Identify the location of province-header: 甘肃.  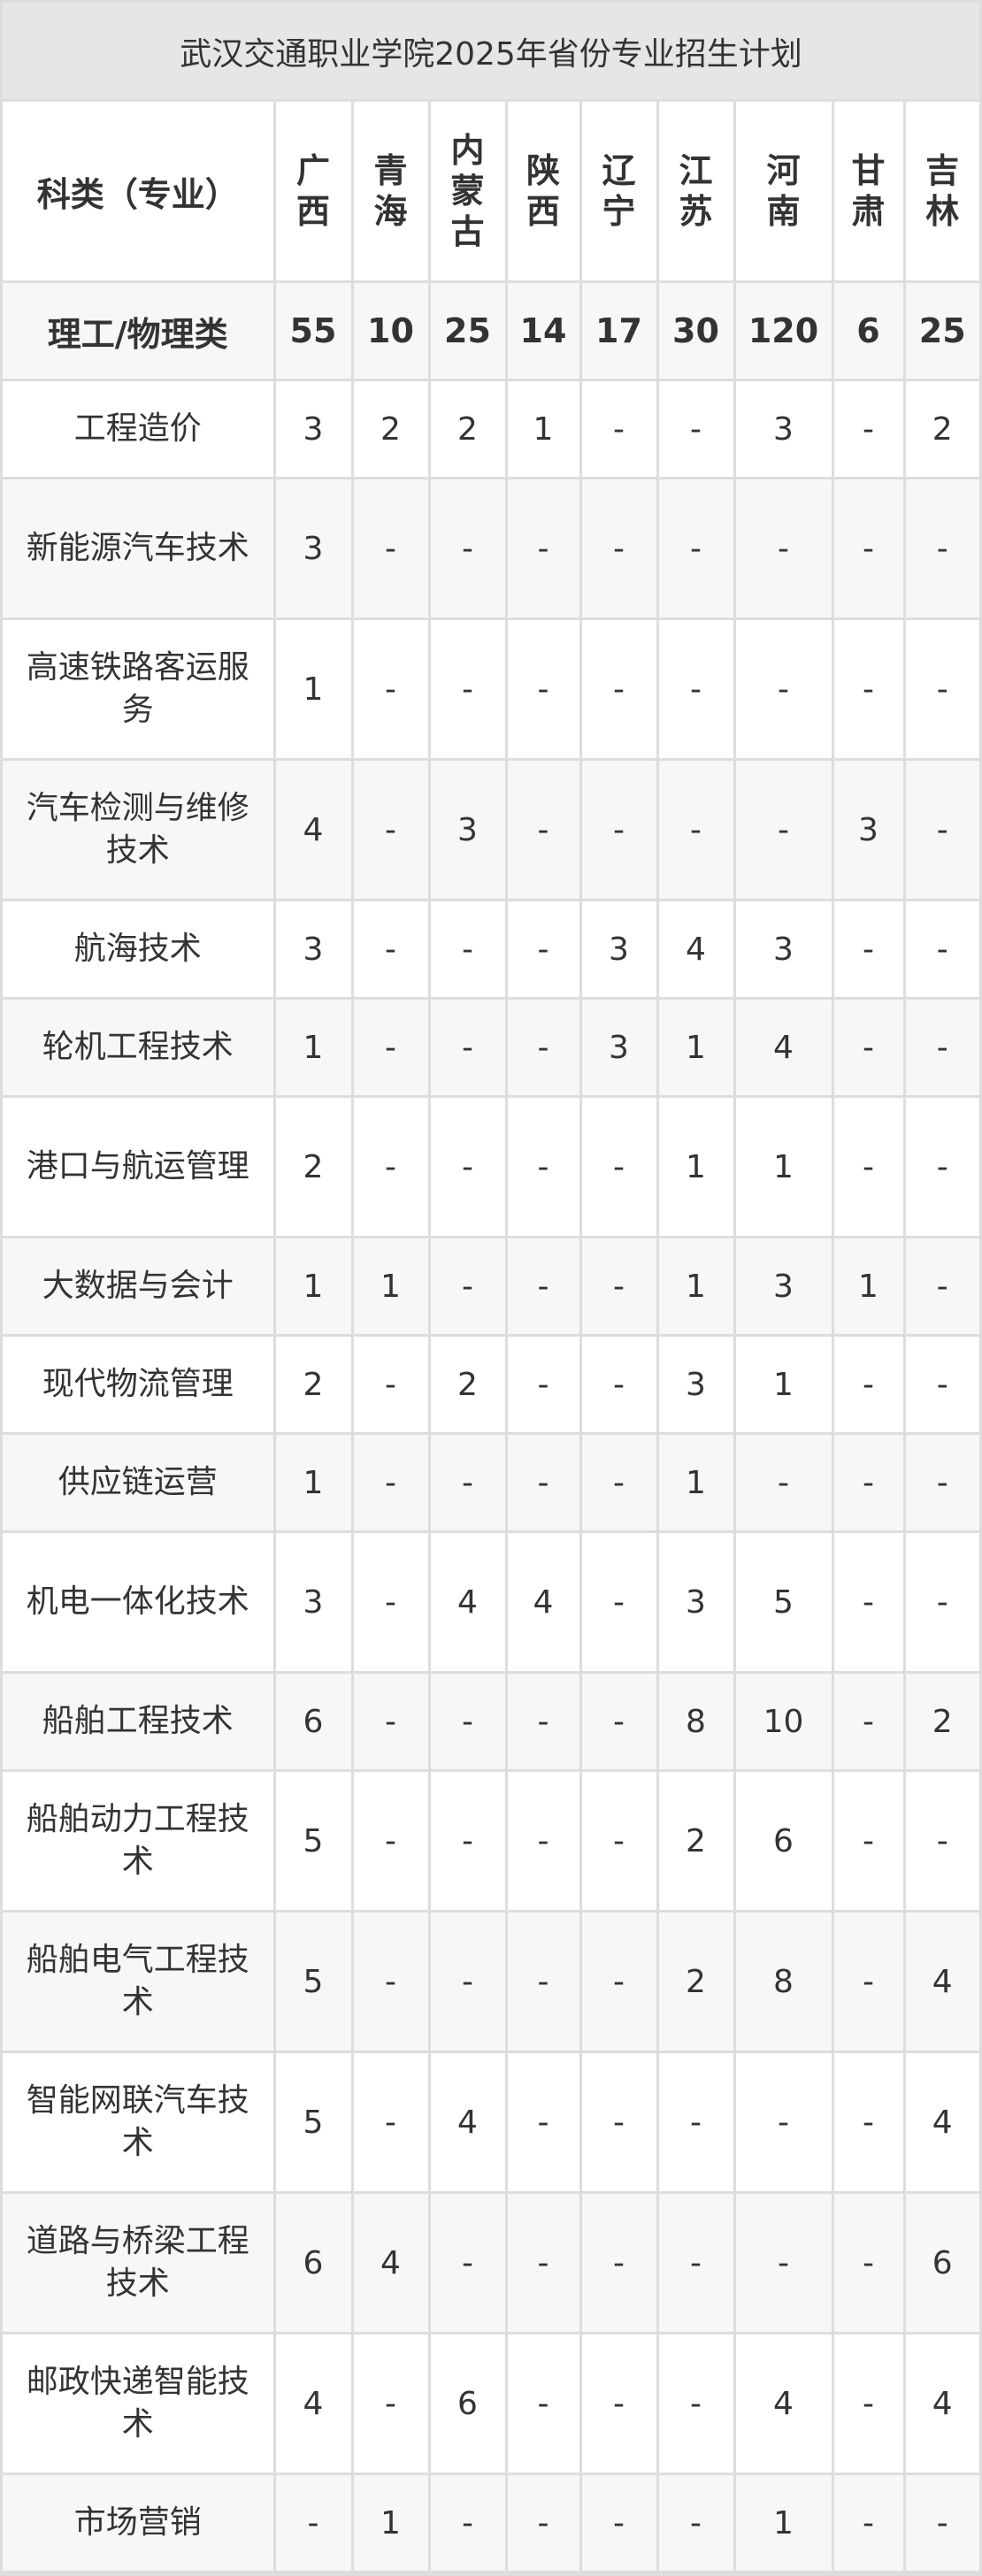
(868, 192).